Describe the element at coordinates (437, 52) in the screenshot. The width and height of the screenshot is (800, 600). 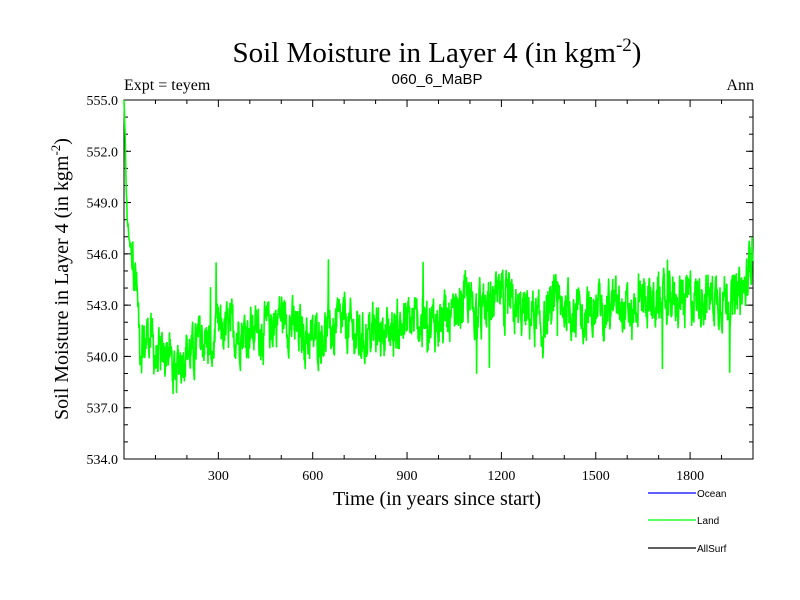
I see `chart-title: Soil Moisture in Layer 4 (in kgm-2)` at that location.